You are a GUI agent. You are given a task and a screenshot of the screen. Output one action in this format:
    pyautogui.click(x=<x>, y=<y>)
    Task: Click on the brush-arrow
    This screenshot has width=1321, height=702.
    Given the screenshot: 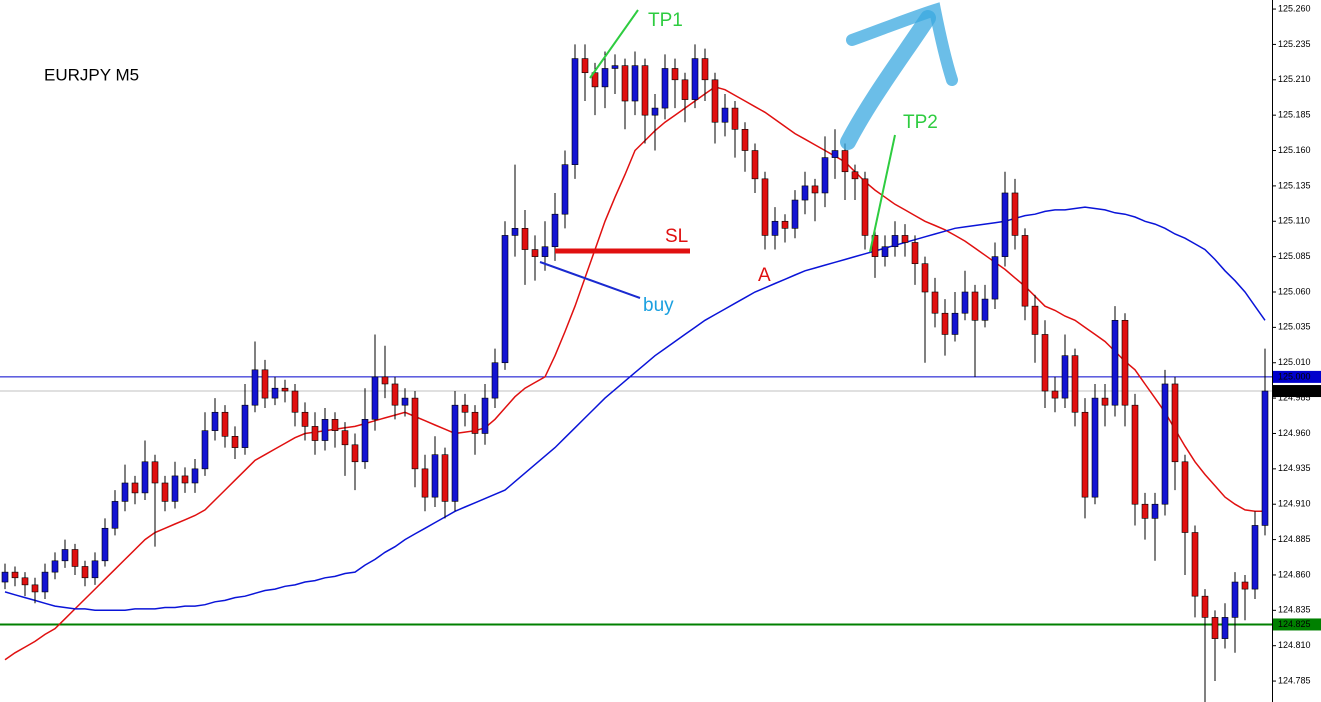 What is the action you would take?
    pyautogui.click(x=888, y=80)
    